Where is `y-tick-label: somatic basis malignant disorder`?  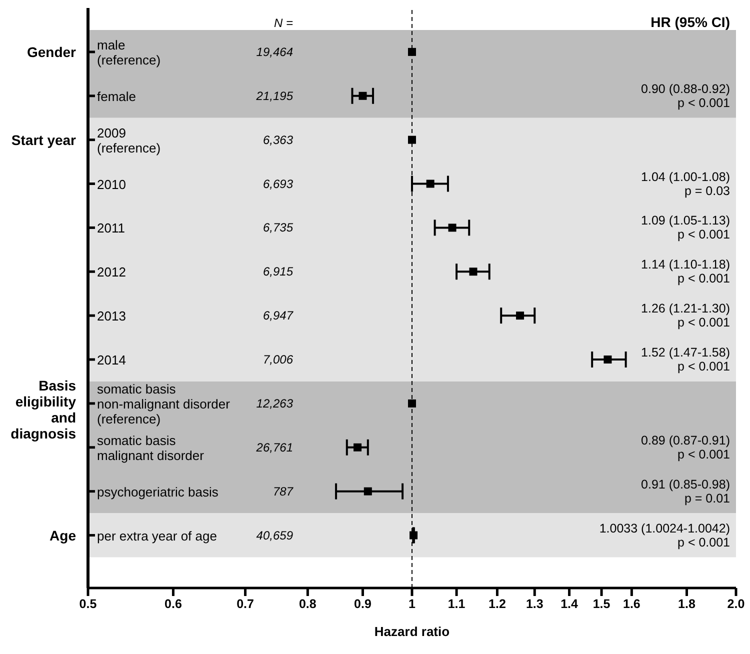 y-tick-label: somatic basis malignant disorder is located at coordinates (151, 447).